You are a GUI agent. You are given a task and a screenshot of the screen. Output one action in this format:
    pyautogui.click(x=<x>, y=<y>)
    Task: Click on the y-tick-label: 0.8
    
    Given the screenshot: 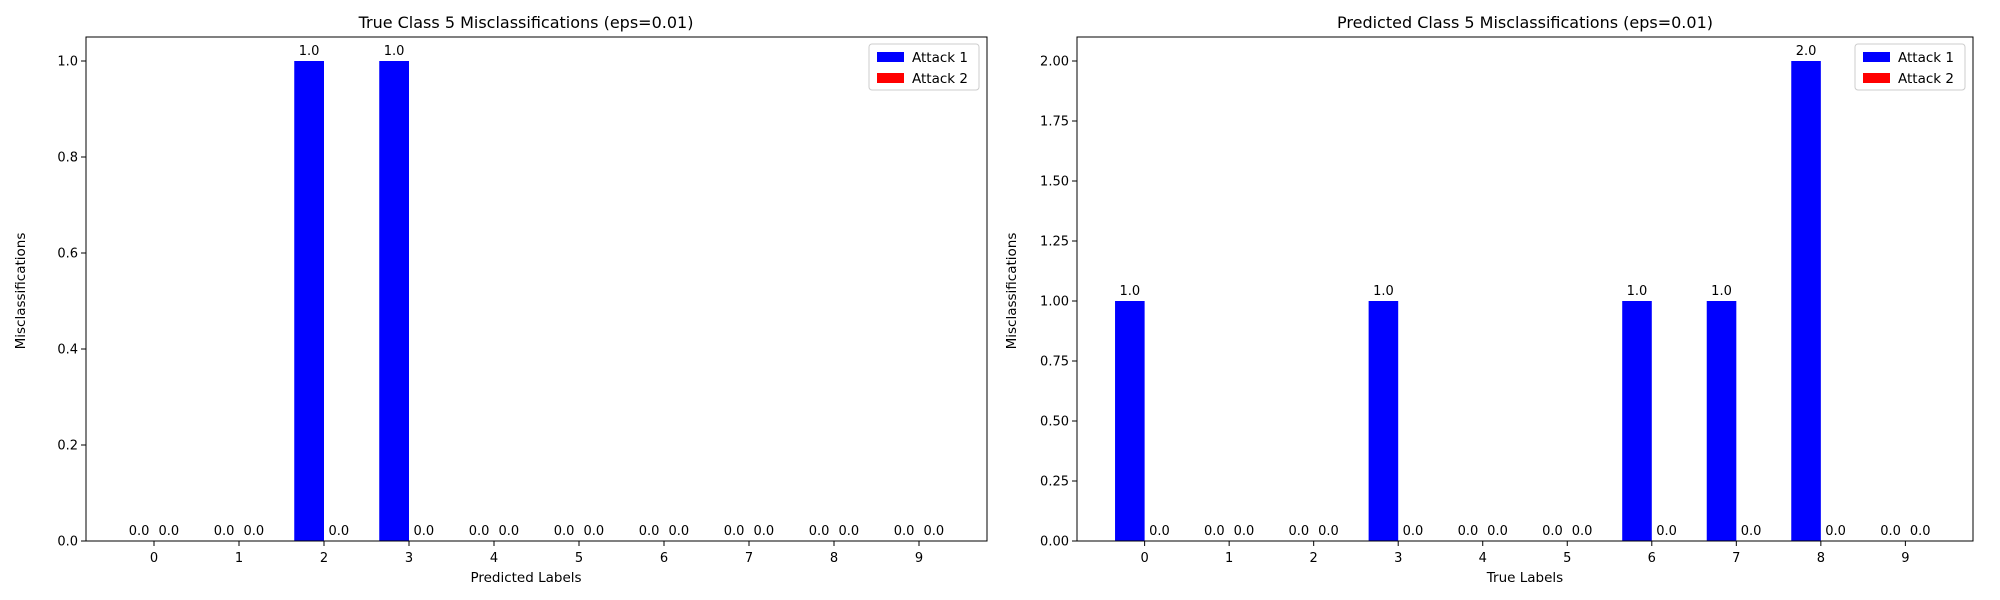 What is the action you would take?
    pyautogui.click(x=67, y=158)
    